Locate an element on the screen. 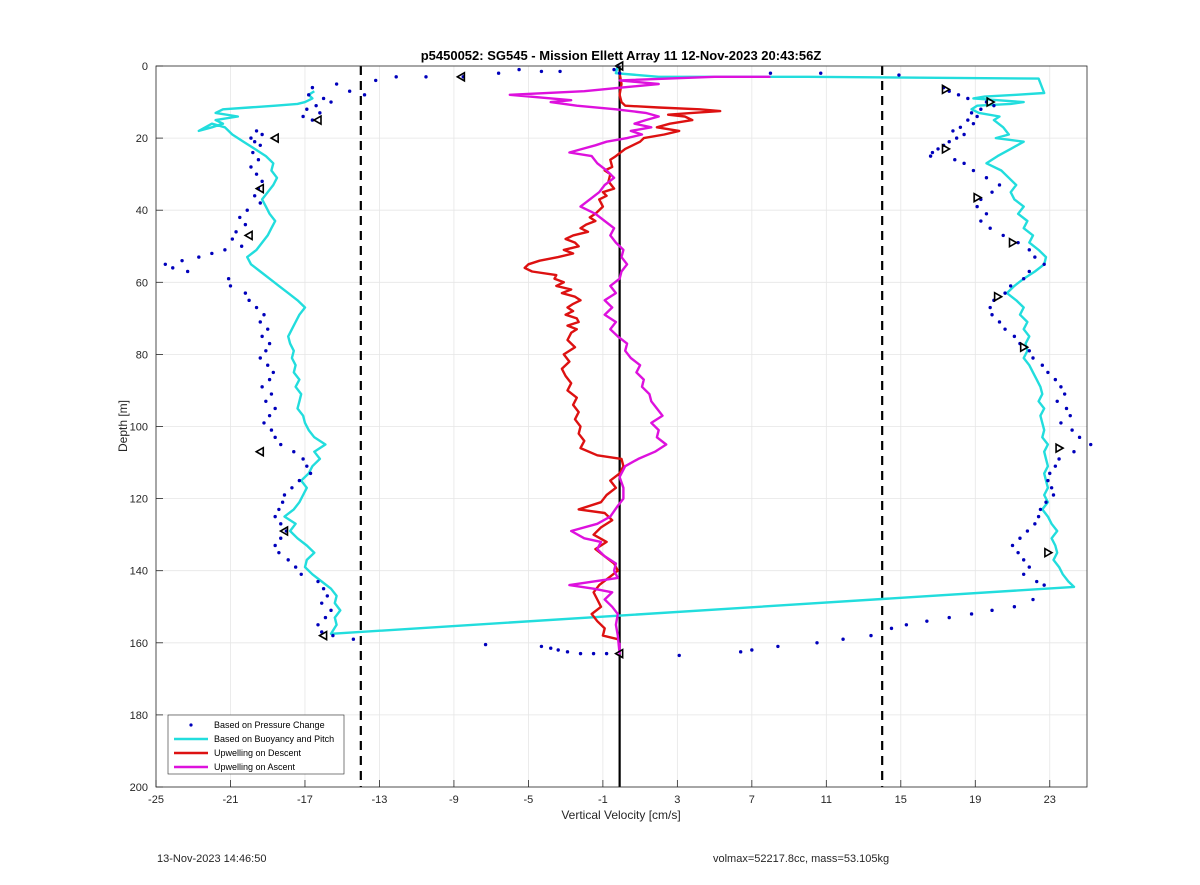  x-axis-label: Vertical Velocity [cm/s] is located at coordinates (620, 815).